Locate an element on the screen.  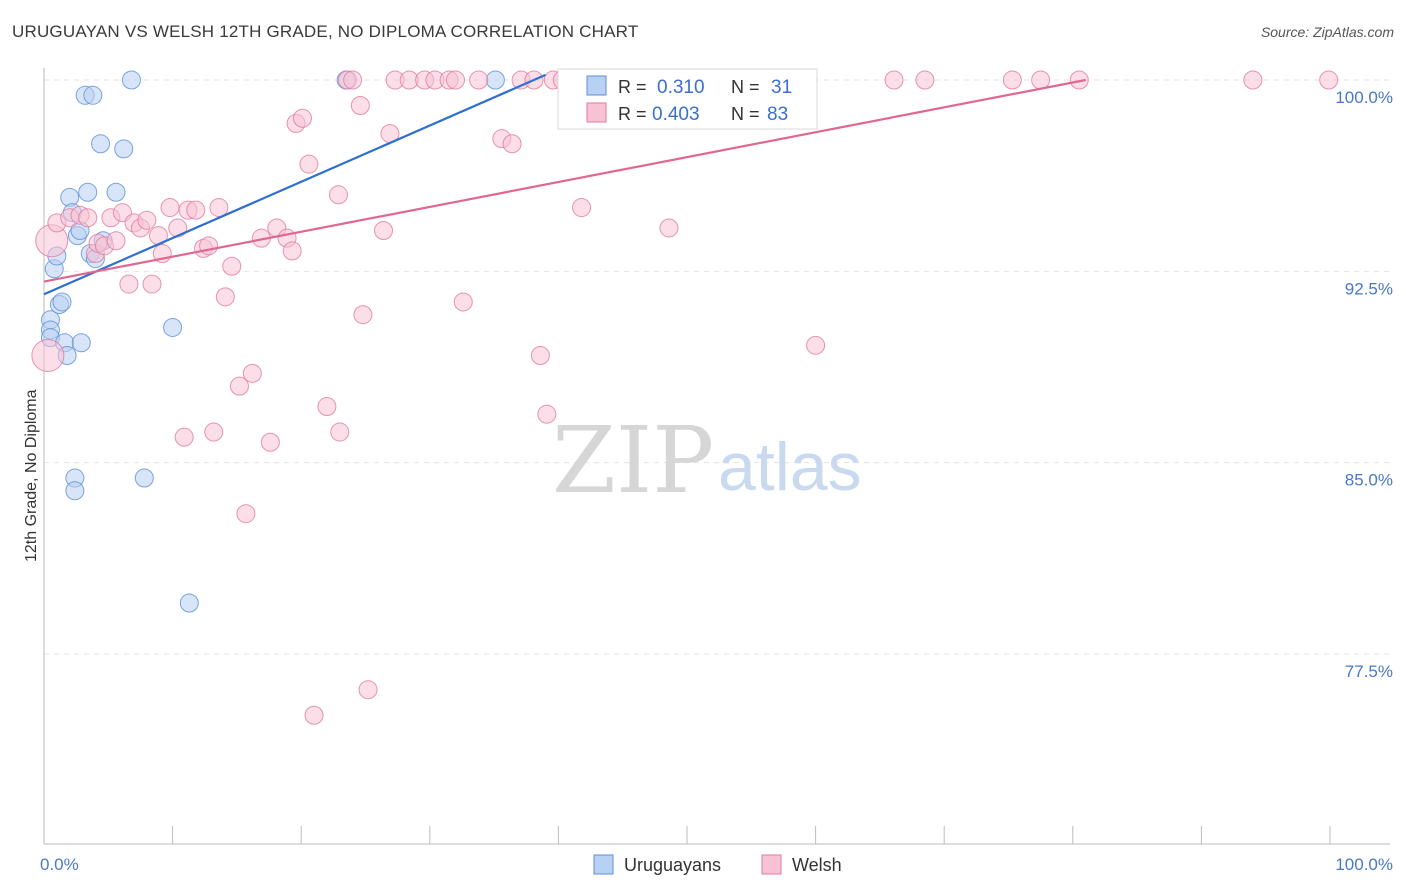
watermark-atlas: atlas is located at coordinates (790, 467).